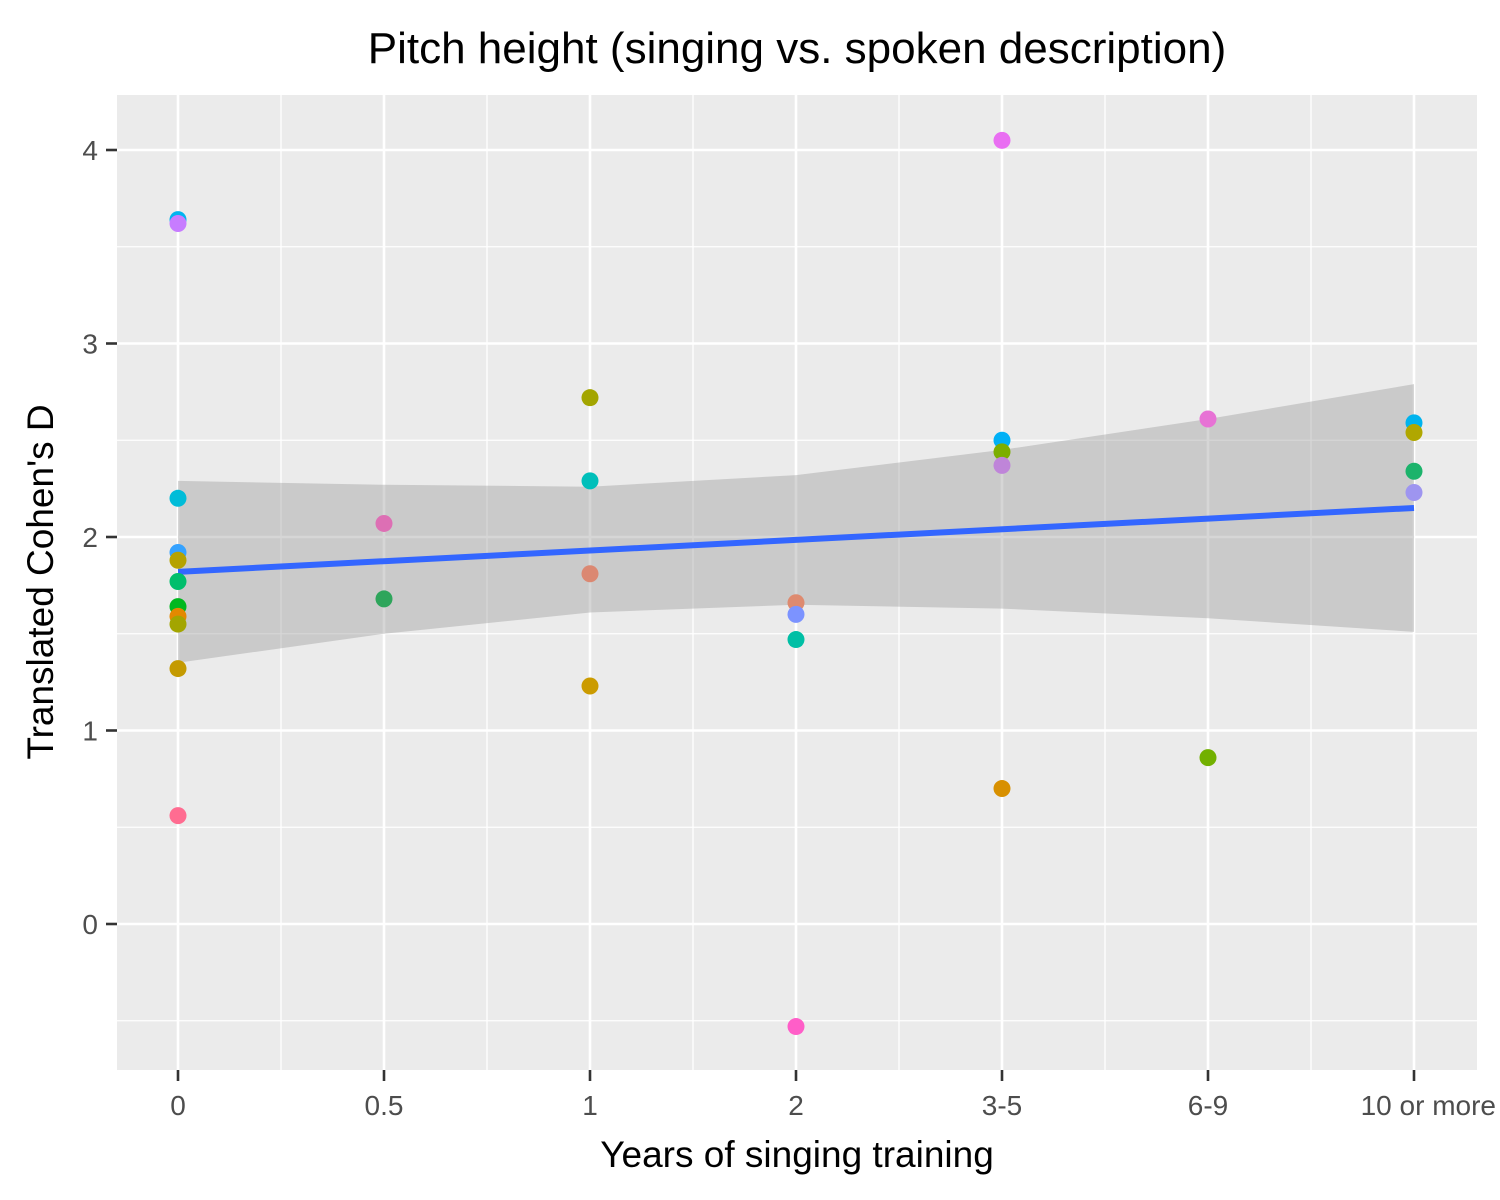  Describe the element at coordinates (797, 1154) in the screenshot. I see `x-axis-title: Years of singing training` at that location.